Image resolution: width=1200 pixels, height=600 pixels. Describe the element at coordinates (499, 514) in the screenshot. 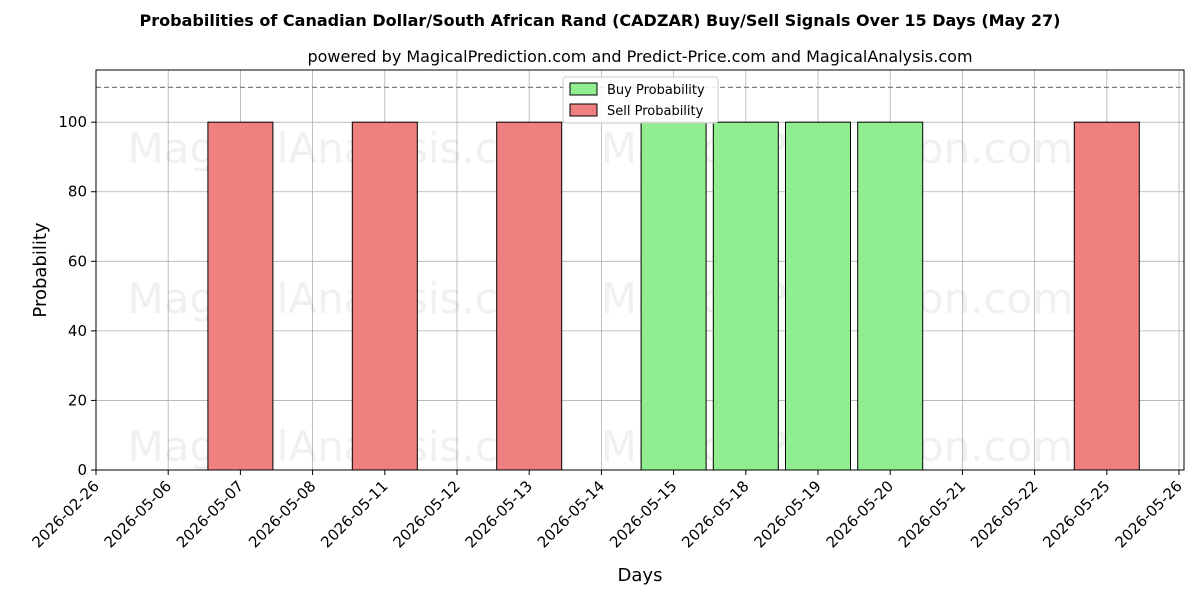

I see `x-tick-label-6: 2026-05-13` at that location.